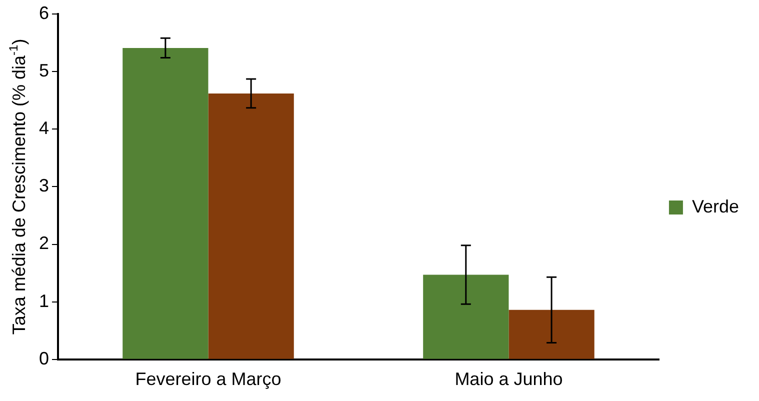 The height and width of the screenshot is (401, 759). What do you see at coordinates (208, 379) in the screenshot?
I see `x-tick-label: Fevereiro a Março` at bounding box center [208, 379].